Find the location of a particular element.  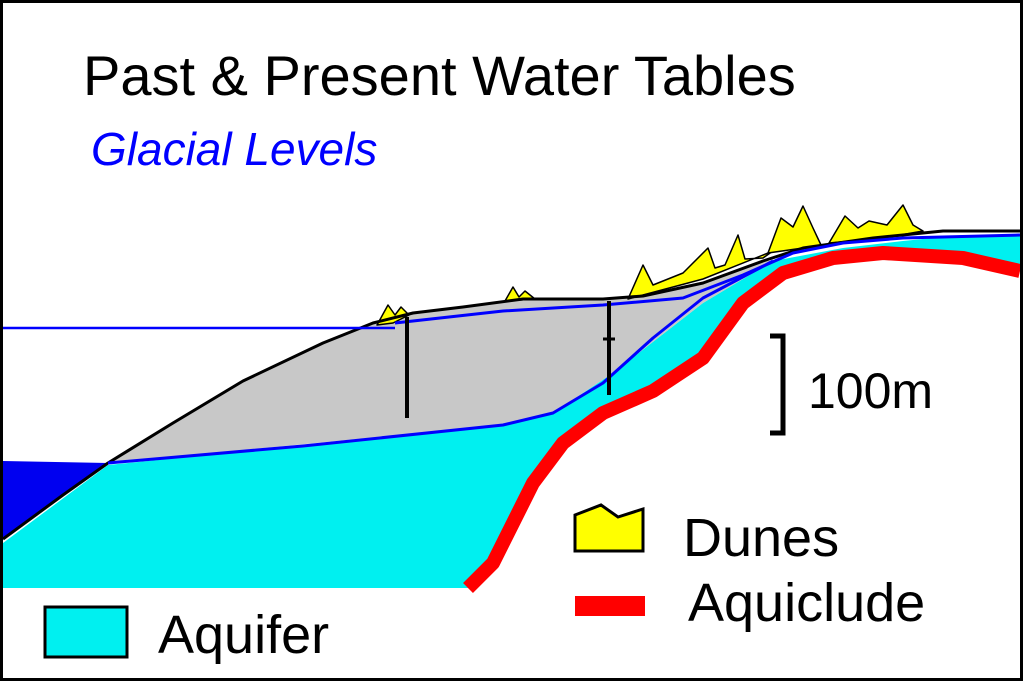

glacial-water-table is located at coordinates (707, 279).